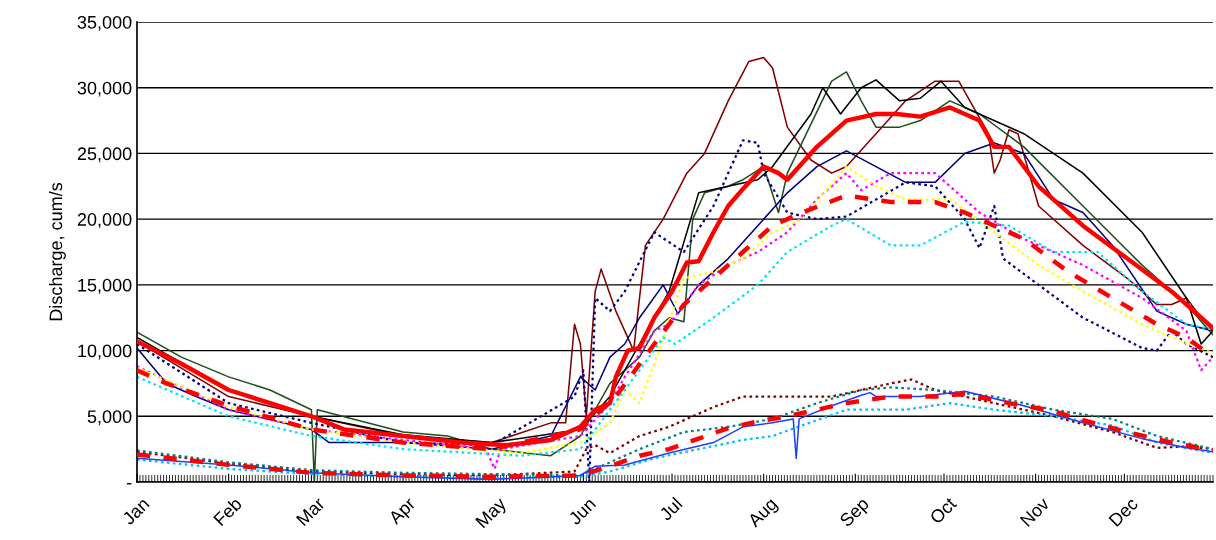  Describe the element at coordinates (227, 511) in the screenshot. I see `x-tick-label: Feb` at that location.